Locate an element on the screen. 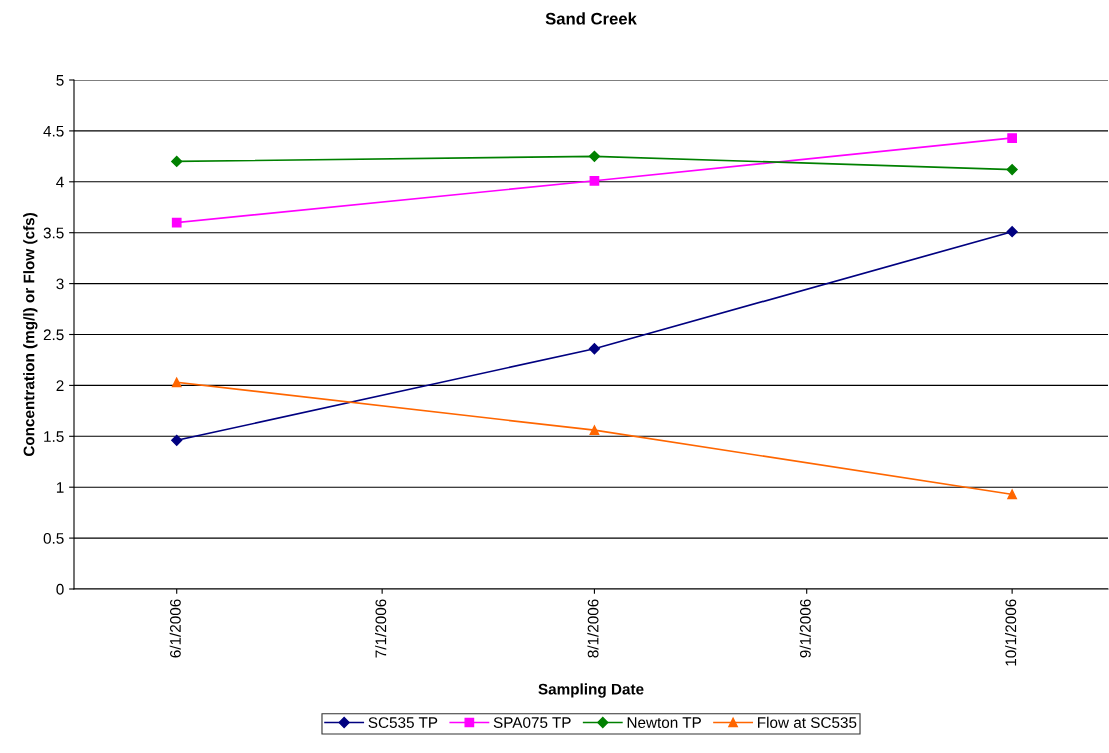  x-tick-label: 9/1/2006 is located at coordinates (805, 628).